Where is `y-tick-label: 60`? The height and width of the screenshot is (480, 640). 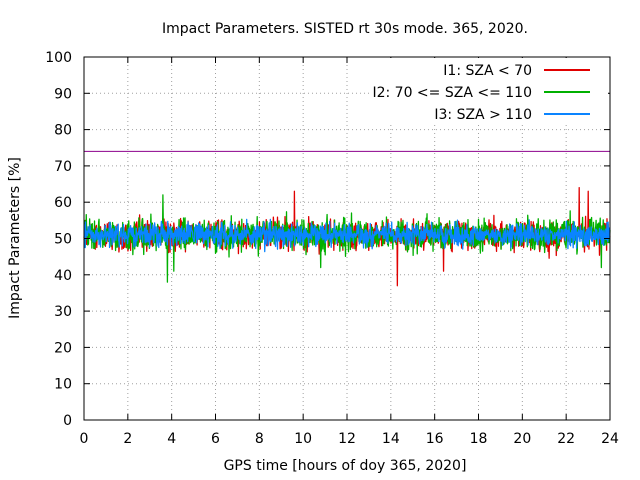
y-tick-label: 60 is located at coordinates (63, 203).